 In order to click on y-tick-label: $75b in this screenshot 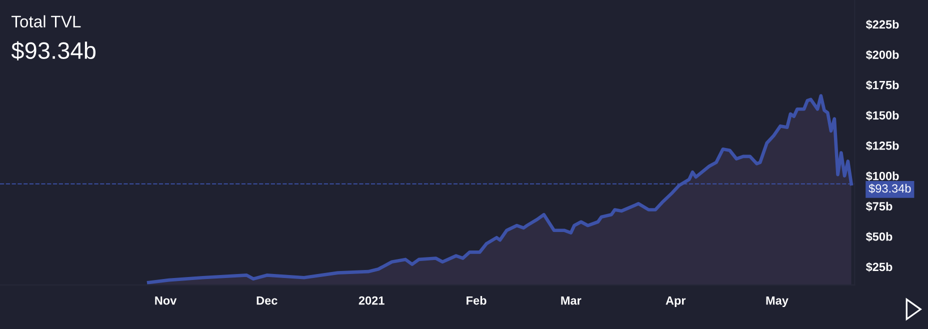, I will do `click(879, 207)`.